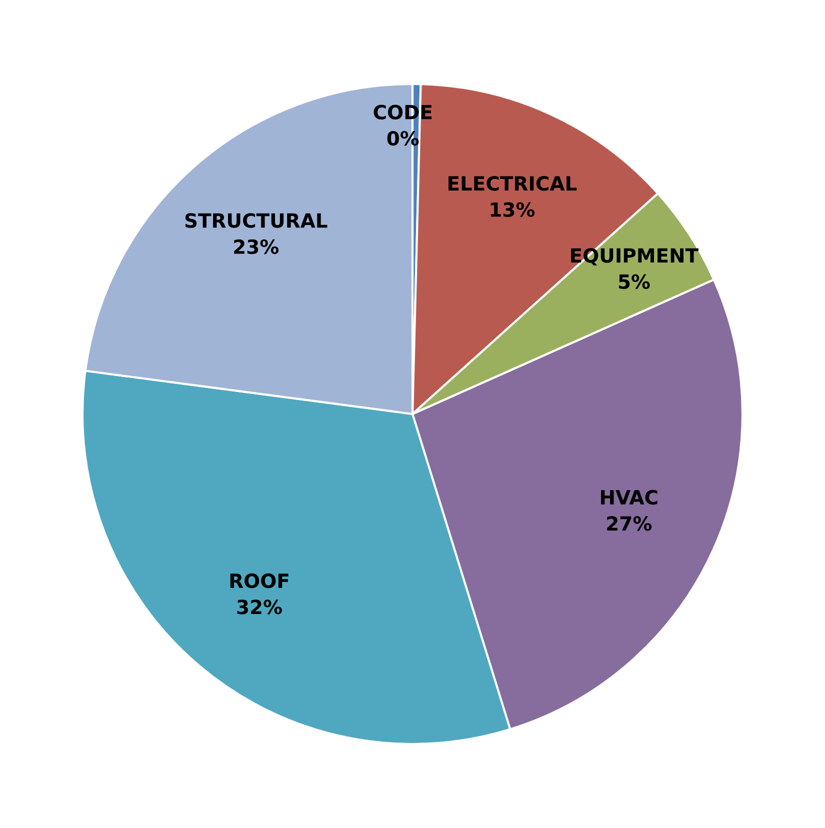 The width and height of the screenshot is (825, 828). What do you see at coordinates (512, 183) in the screenshot?
I see `slice-label: ELECTRICAL` at bounding box center [512, 183].